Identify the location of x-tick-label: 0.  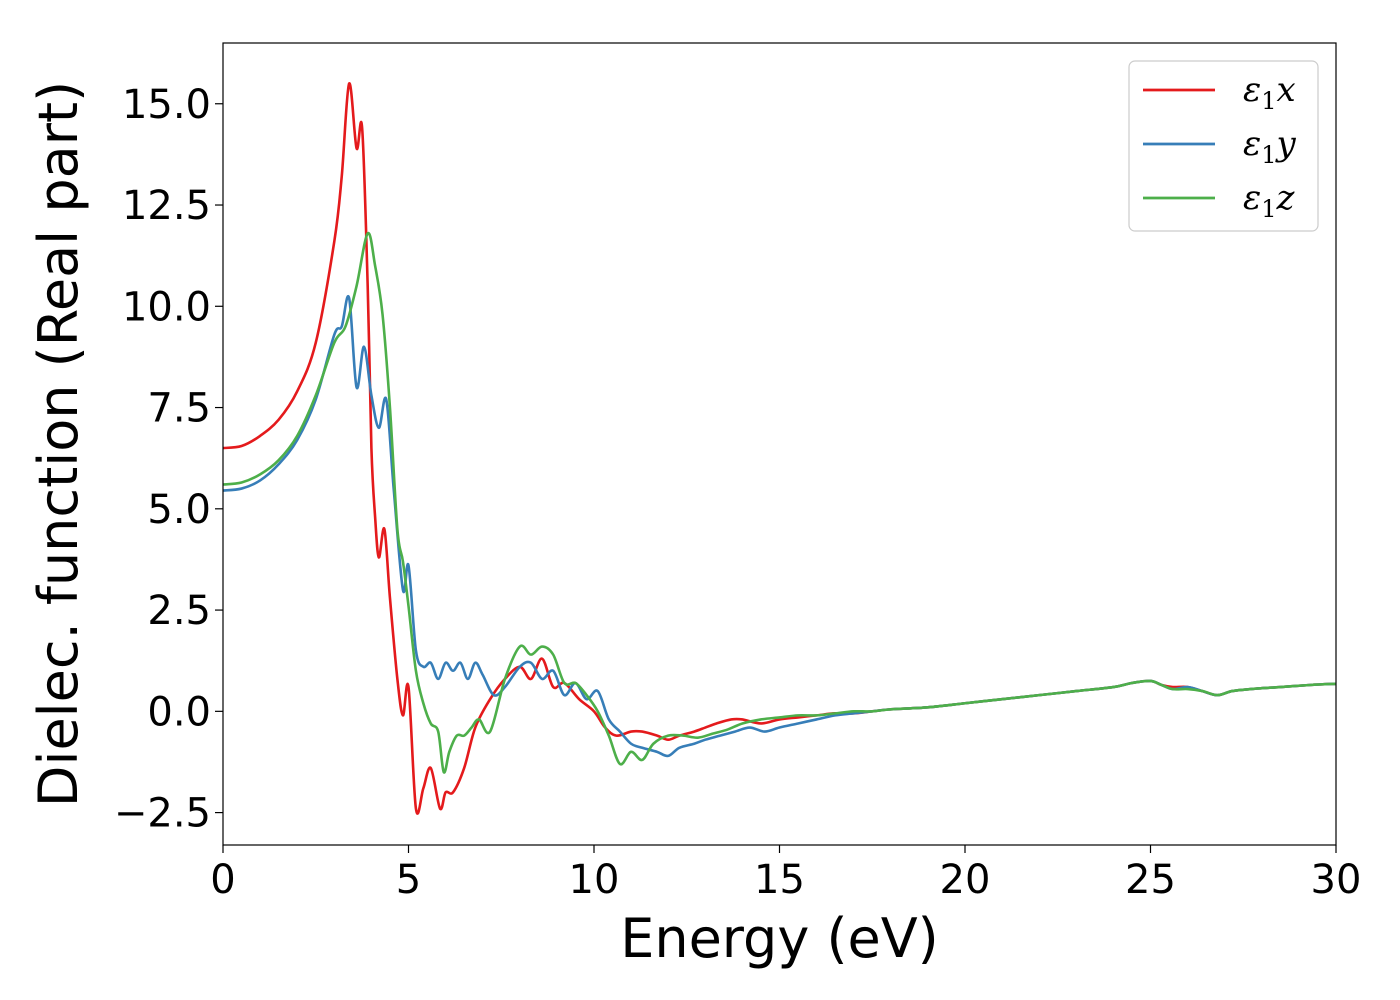
(222, 880).